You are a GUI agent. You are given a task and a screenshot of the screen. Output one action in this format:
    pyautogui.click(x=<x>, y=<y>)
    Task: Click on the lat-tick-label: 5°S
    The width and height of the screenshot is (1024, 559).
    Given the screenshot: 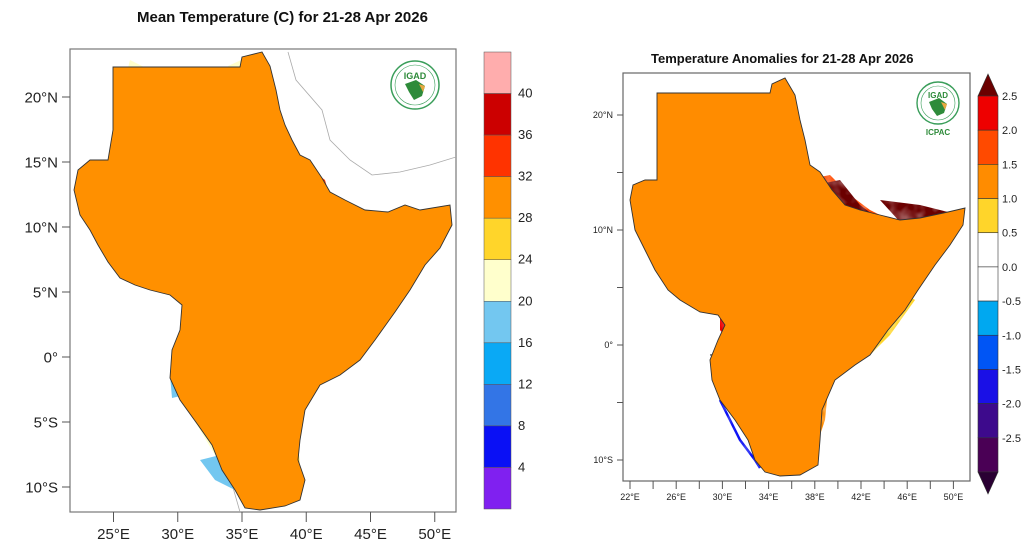 What is the action you would take?
    pyautogui.click(x=46, y=422)
    